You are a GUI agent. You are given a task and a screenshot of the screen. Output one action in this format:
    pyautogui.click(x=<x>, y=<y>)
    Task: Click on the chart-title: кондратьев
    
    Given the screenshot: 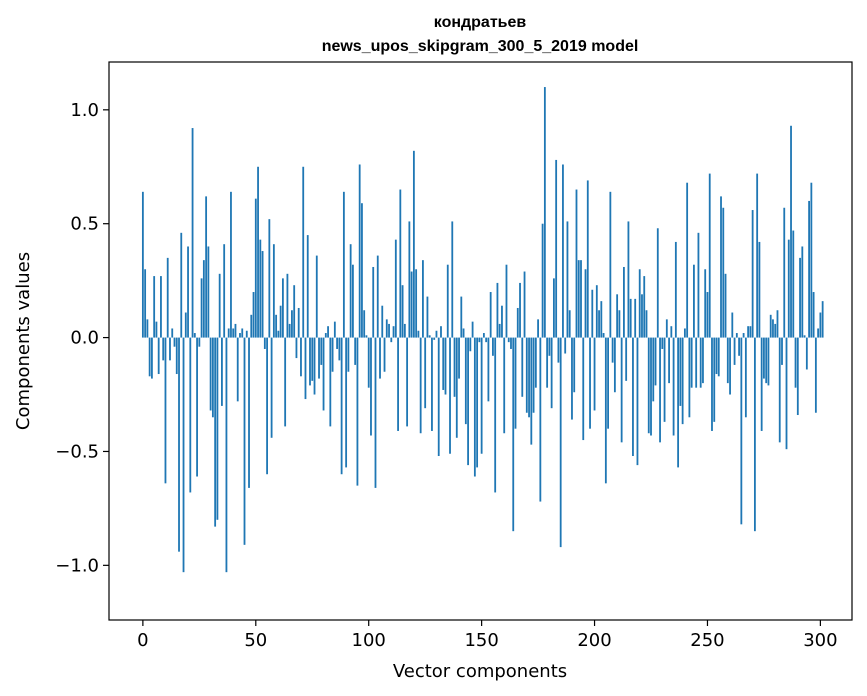 What is the action you would take?
    pyautogui.click(x=480, y=22)
    